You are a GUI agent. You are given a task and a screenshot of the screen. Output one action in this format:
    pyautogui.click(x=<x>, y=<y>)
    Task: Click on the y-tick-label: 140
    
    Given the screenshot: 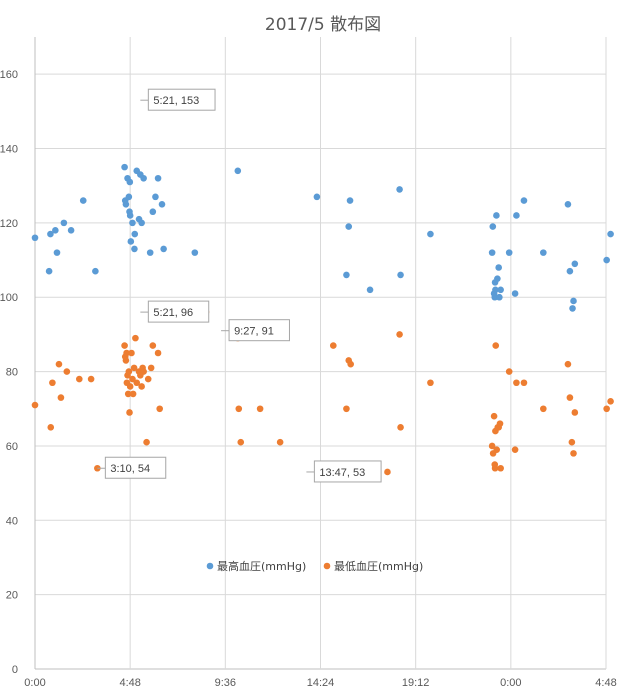 What is the action you would take?
    pyautogui.click(x=9, y=150)
    